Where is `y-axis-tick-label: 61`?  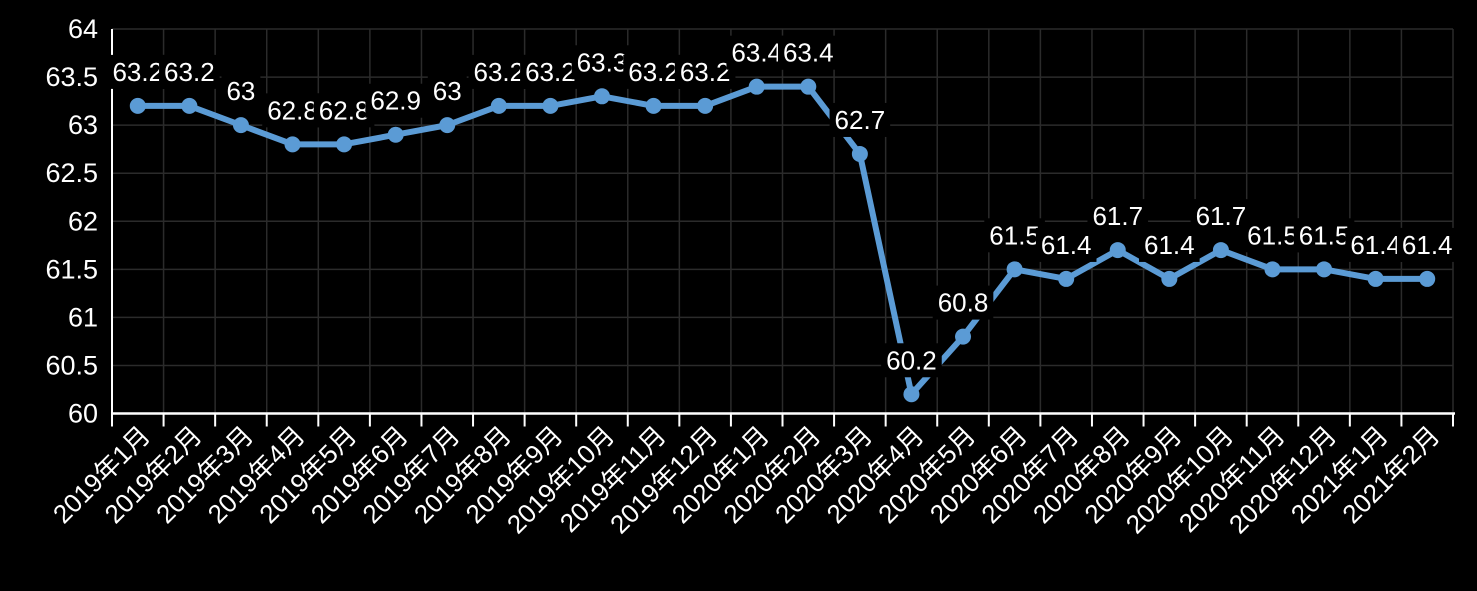
y-axis-tick-label: 61 is located at coordinates (83, 317).